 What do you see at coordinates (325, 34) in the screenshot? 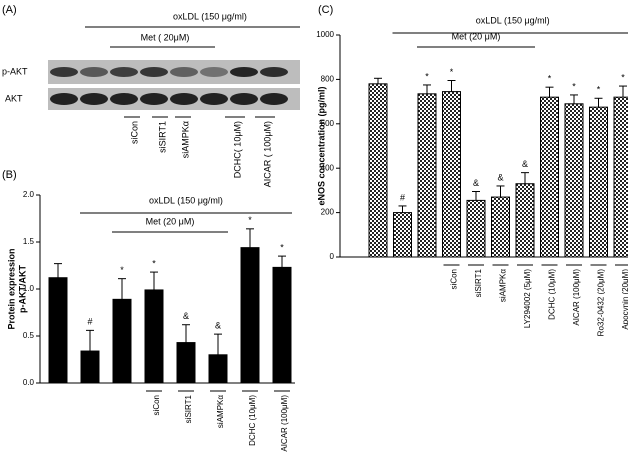
I see `y-tick-label: 1000` at bounding box center [325, 34].